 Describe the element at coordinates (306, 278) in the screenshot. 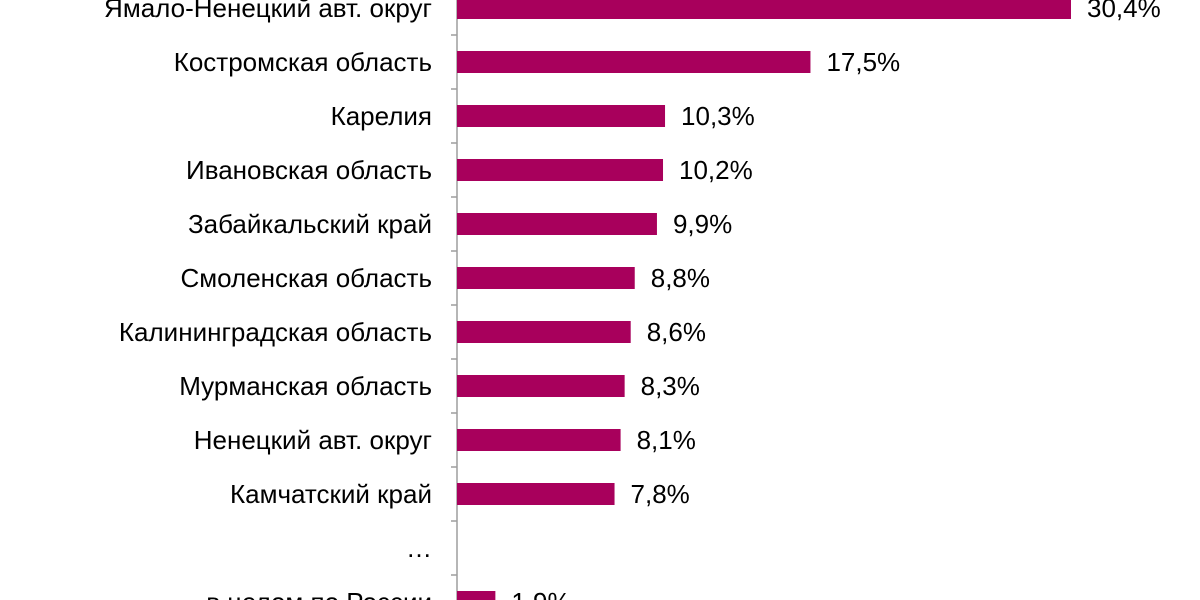

I see `category-label: Смоленская область` at that location.